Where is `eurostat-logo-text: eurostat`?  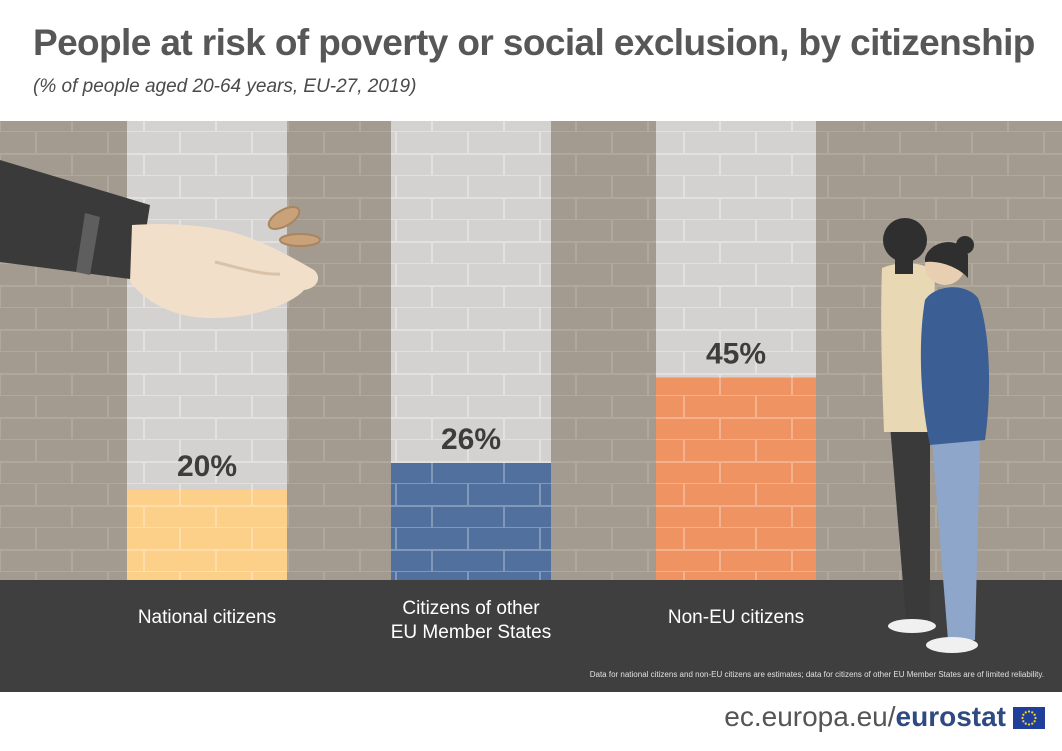 eurostat-logo-text: eurostat is located at coordinates (950, 716).